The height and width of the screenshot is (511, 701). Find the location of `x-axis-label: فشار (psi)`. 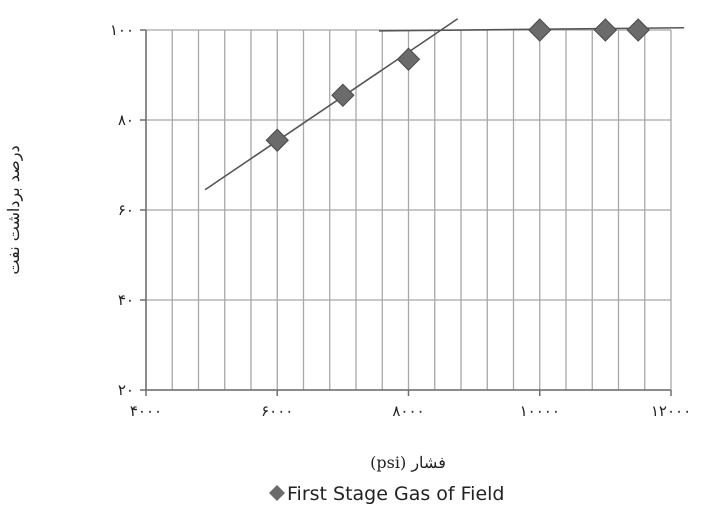

x-axis-label: فشار (psi) is located at coordinates (408, 462).